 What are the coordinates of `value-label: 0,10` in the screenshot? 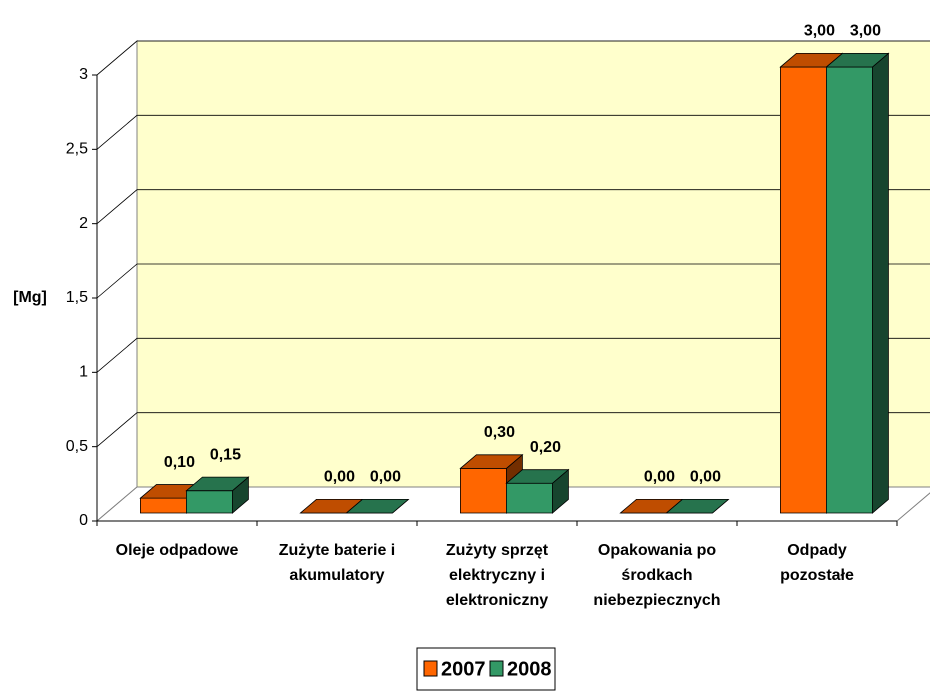 It's located at (179, 462).